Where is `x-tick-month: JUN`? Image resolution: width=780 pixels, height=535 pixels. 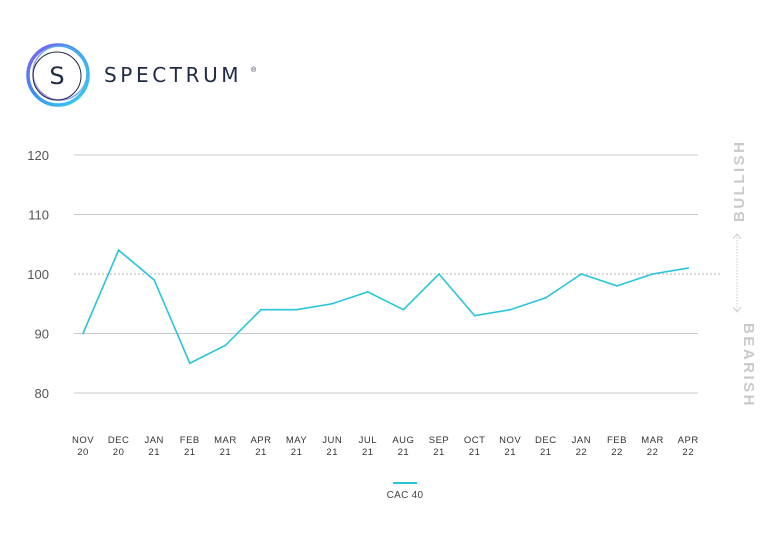 x-tick-month: JUN is located at coordinates (332, 440).